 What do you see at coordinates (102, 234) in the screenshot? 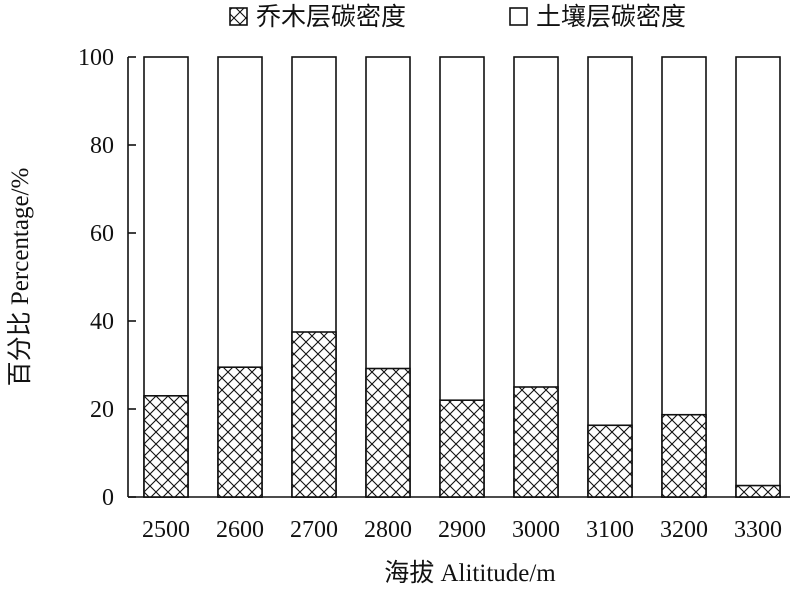
I see `y-tick-label-60: 60` at bounding box center [102, 234].